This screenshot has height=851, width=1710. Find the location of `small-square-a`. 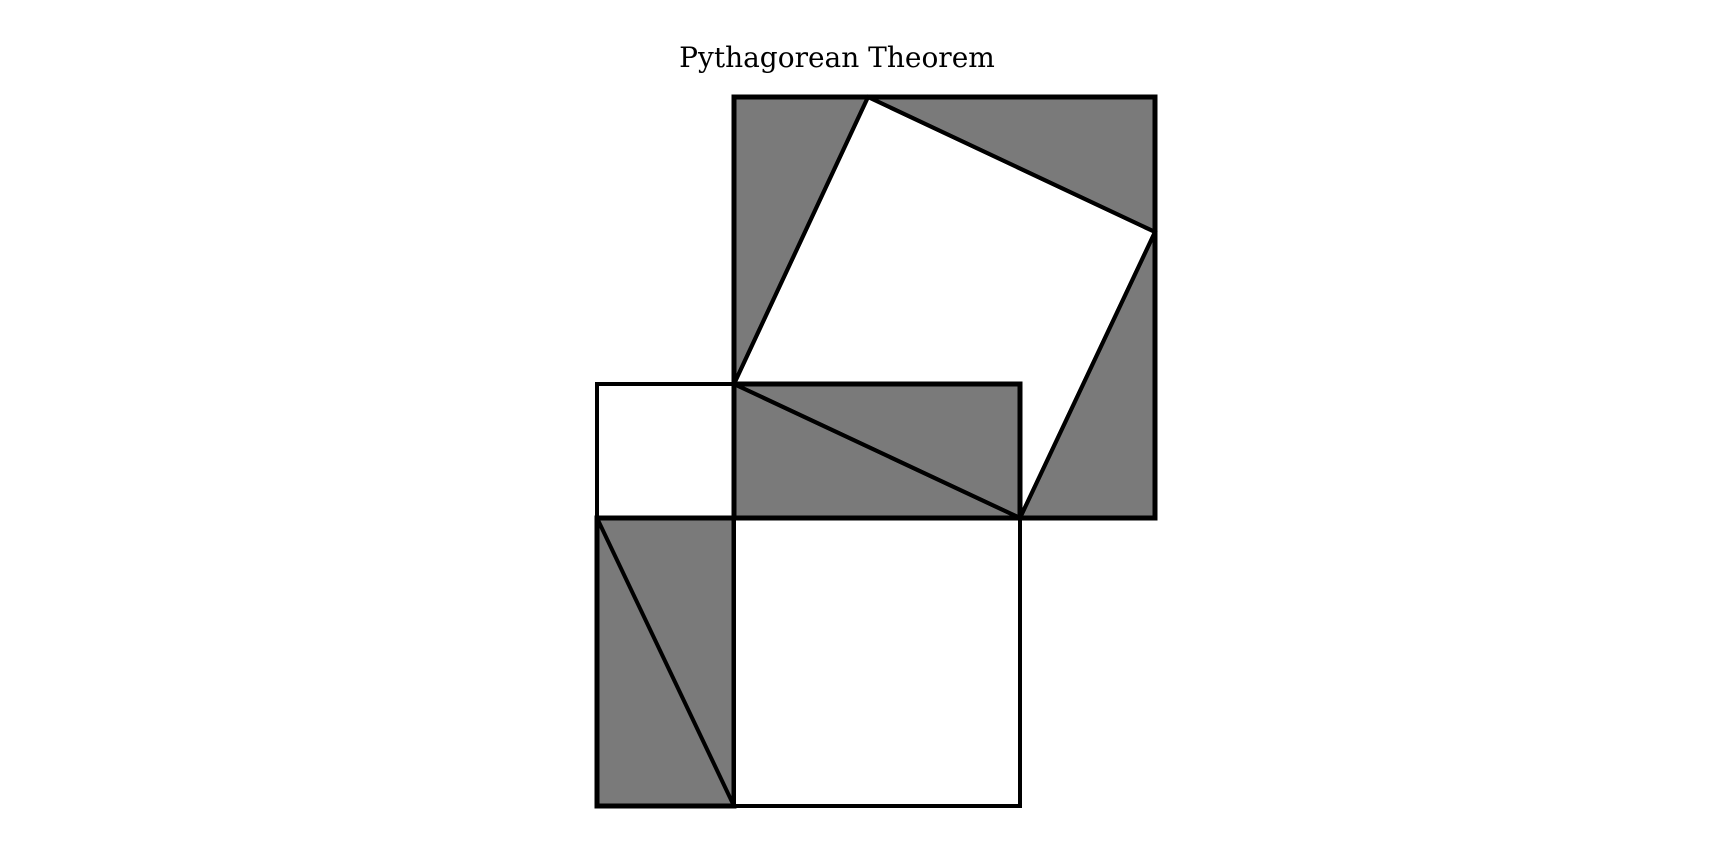

small-square-a is located at coordinates (665, 451).